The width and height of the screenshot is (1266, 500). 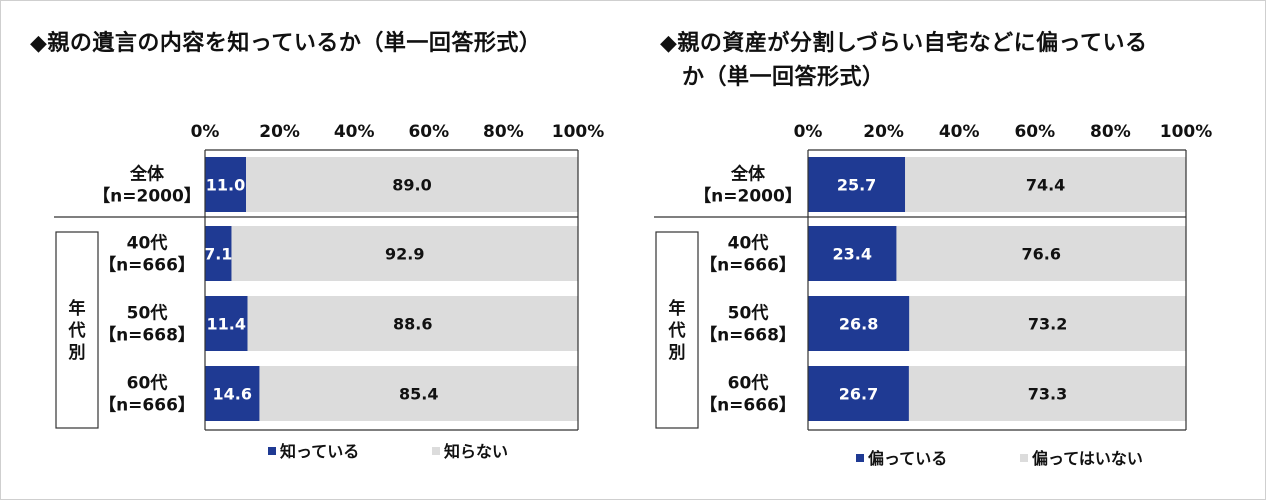 I want to click on data-label: 23.4, so click(x=851, y=254).